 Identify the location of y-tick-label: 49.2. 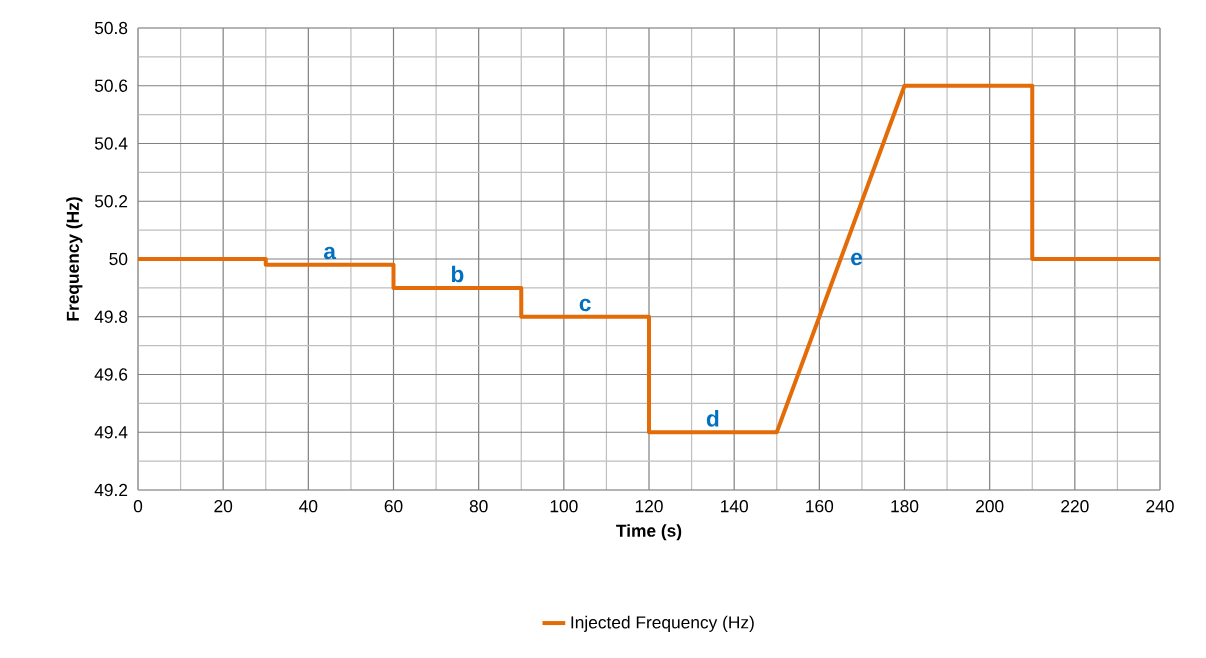
(111, 490).